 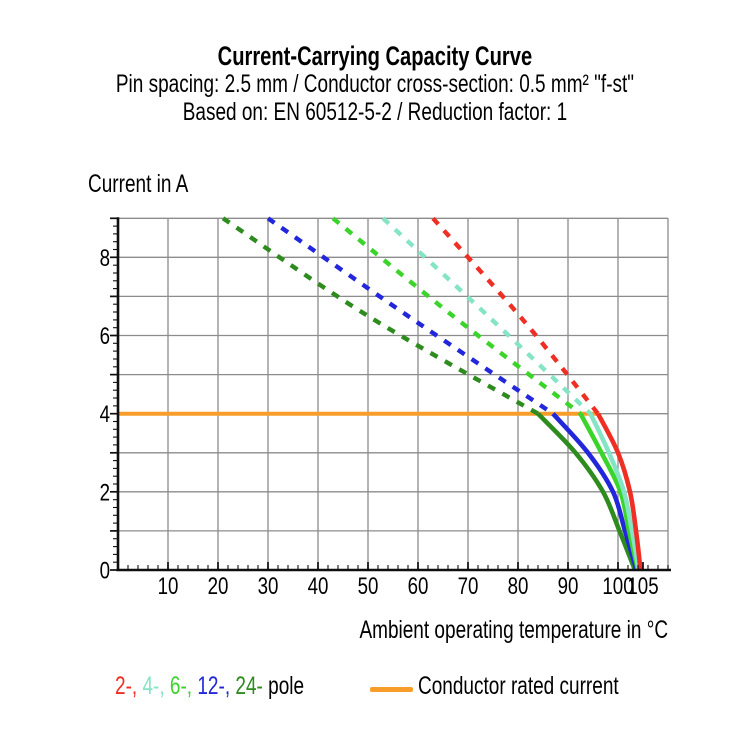 I want to click on x-tick-label: 20, so click(x=218, y=586).